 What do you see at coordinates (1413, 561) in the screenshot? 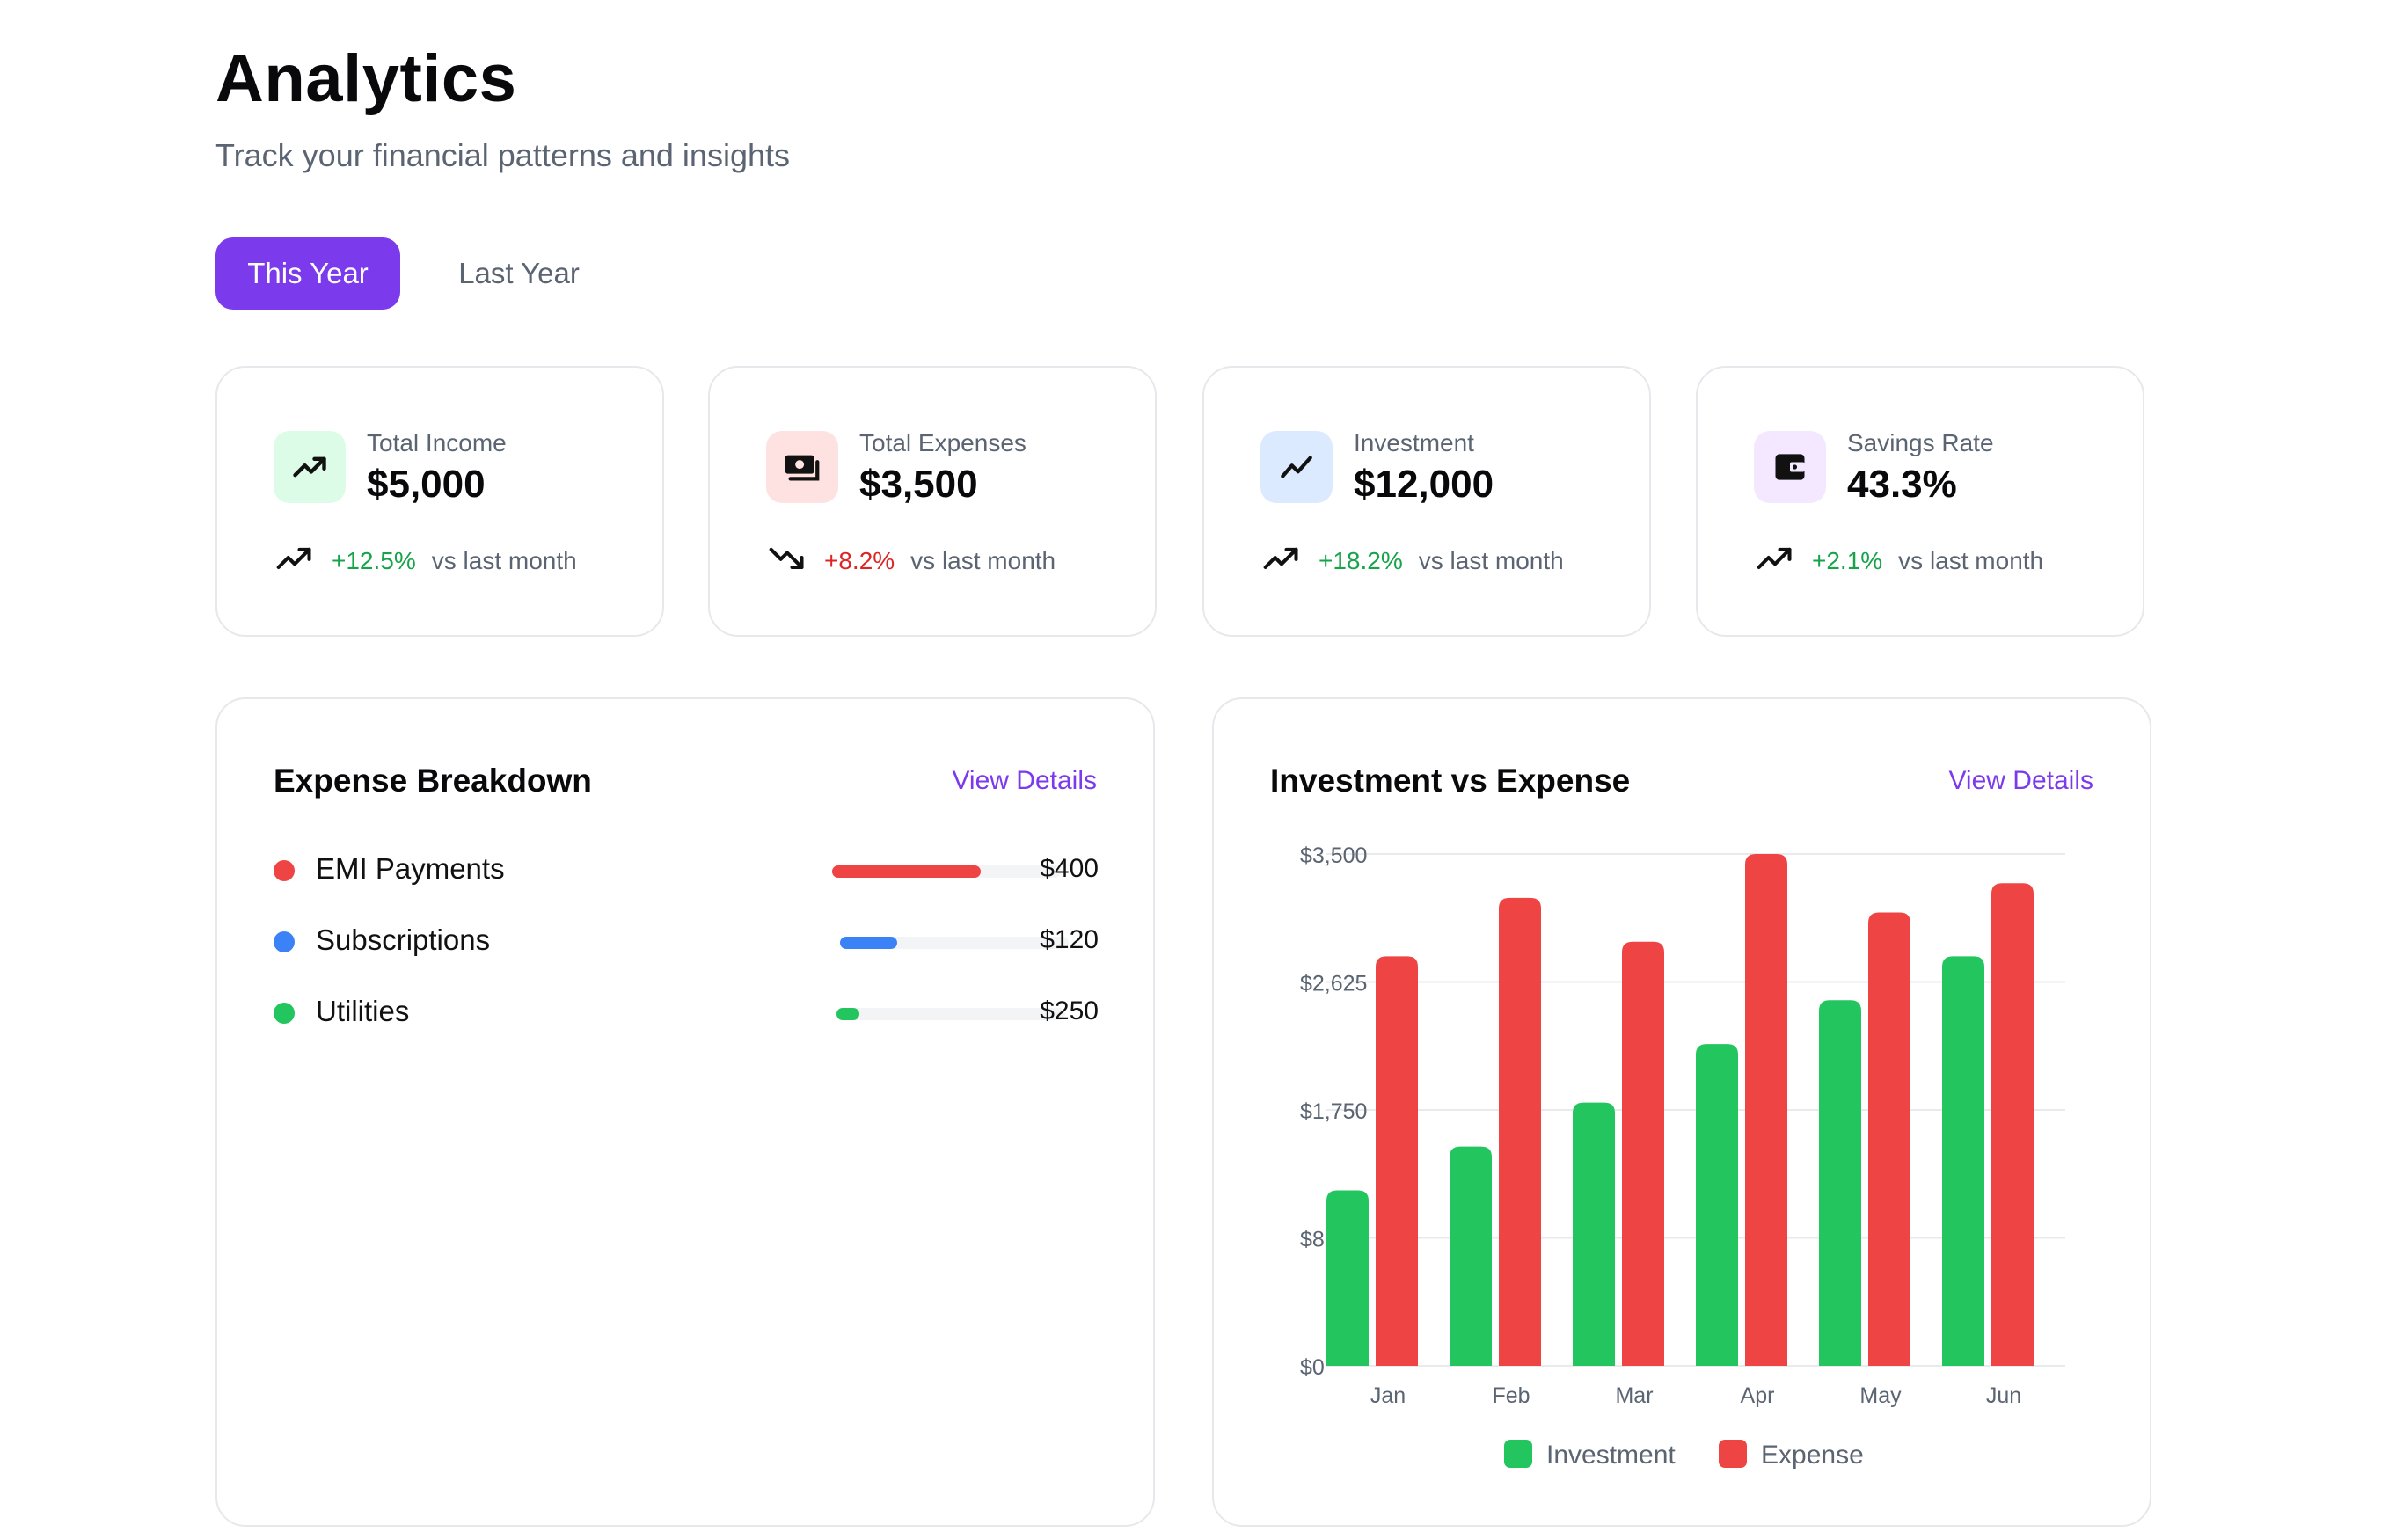
I see `stat-trend: +18.2% vs last month` at bounding box center [1413, 561].